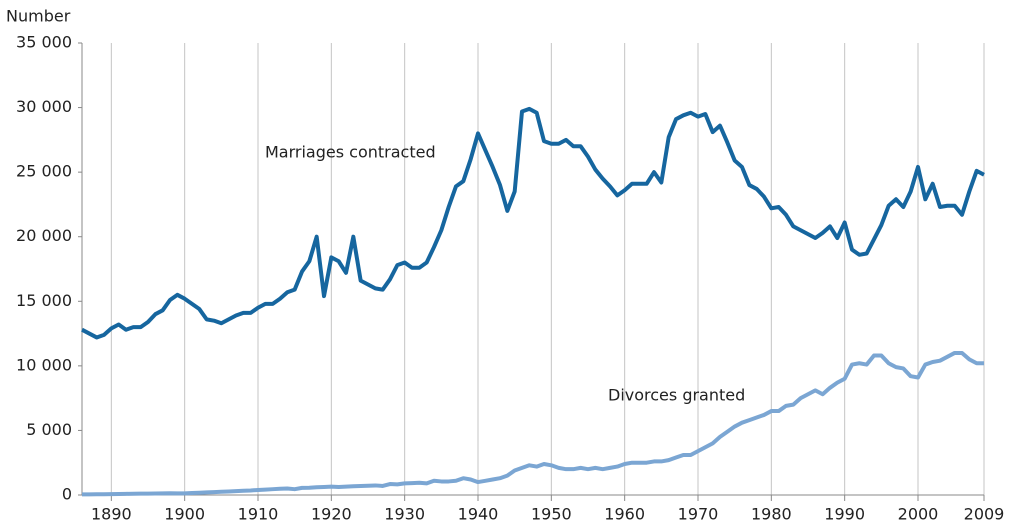 This screenshot has width=1011, height=525. I want to click on y-tick-label: 5 000, so click(49, 429).